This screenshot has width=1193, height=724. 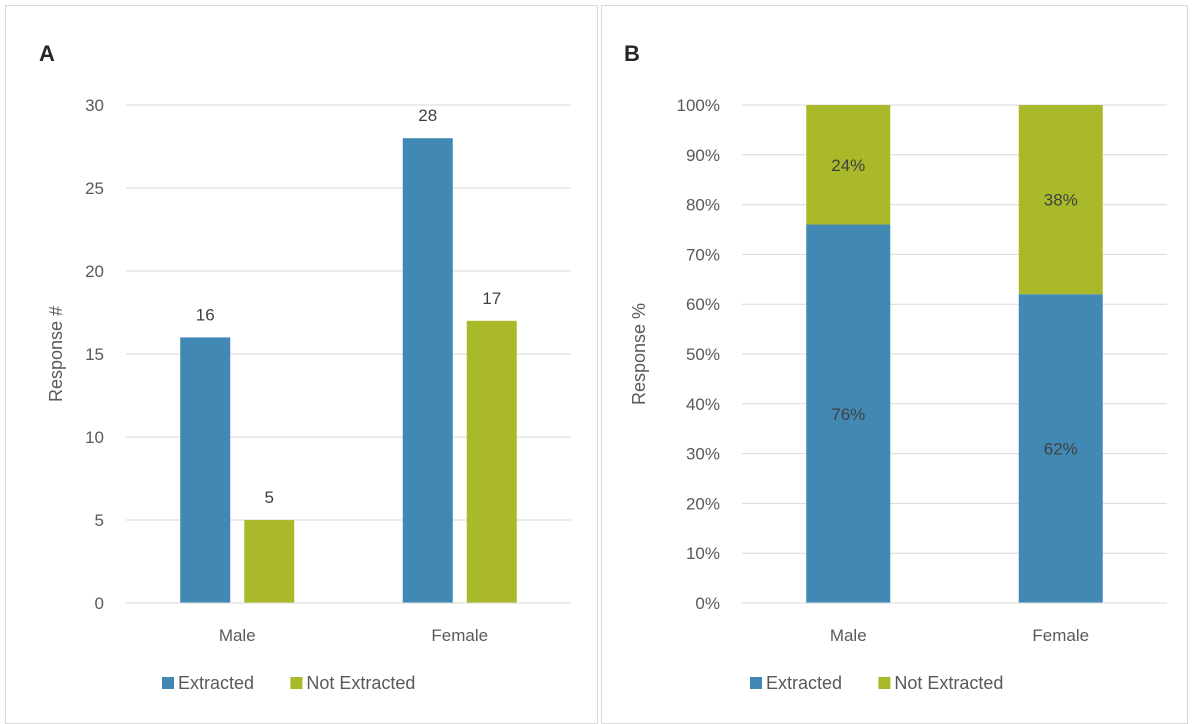 What do you see at coordinates (269, 497) in the screenshot?
I see `data-label: 5` at bounding box center [269, 497].